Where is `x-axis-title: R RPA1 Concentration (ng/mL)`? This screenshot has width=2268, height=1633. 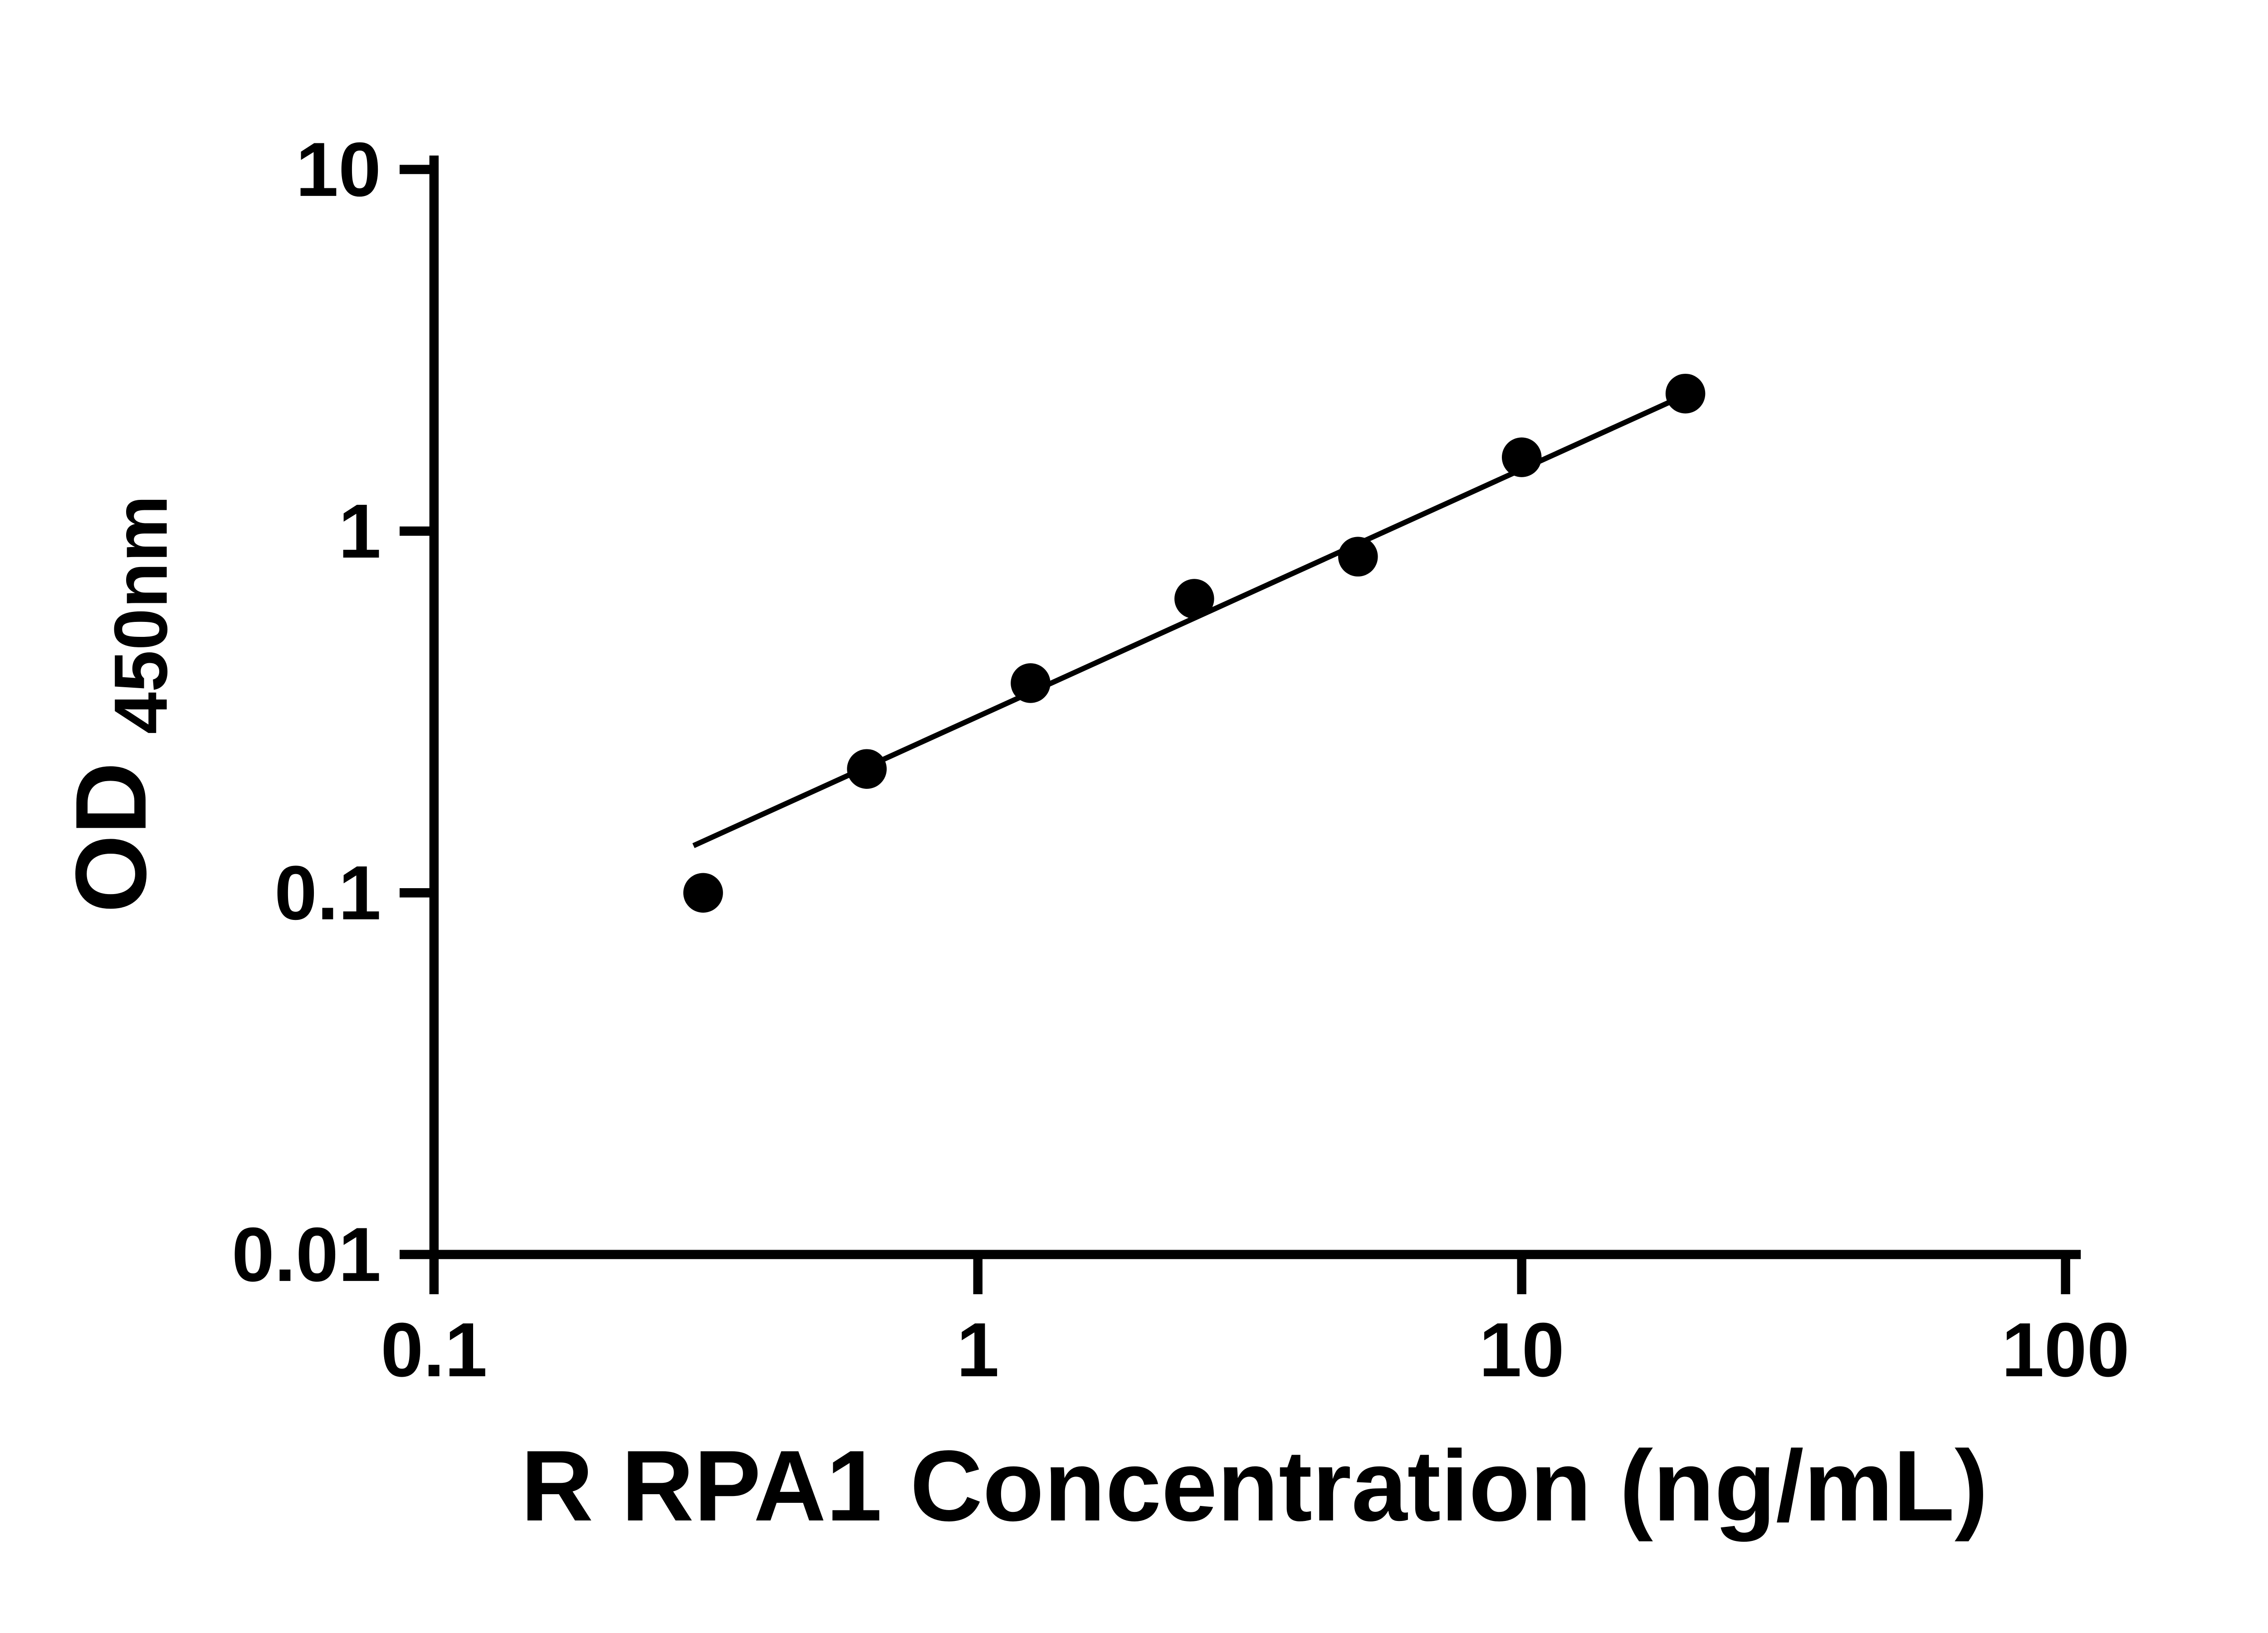
x-axis-title: R RPA1 Concentration (ng/mL) is located at coordinates (1255, 1485).